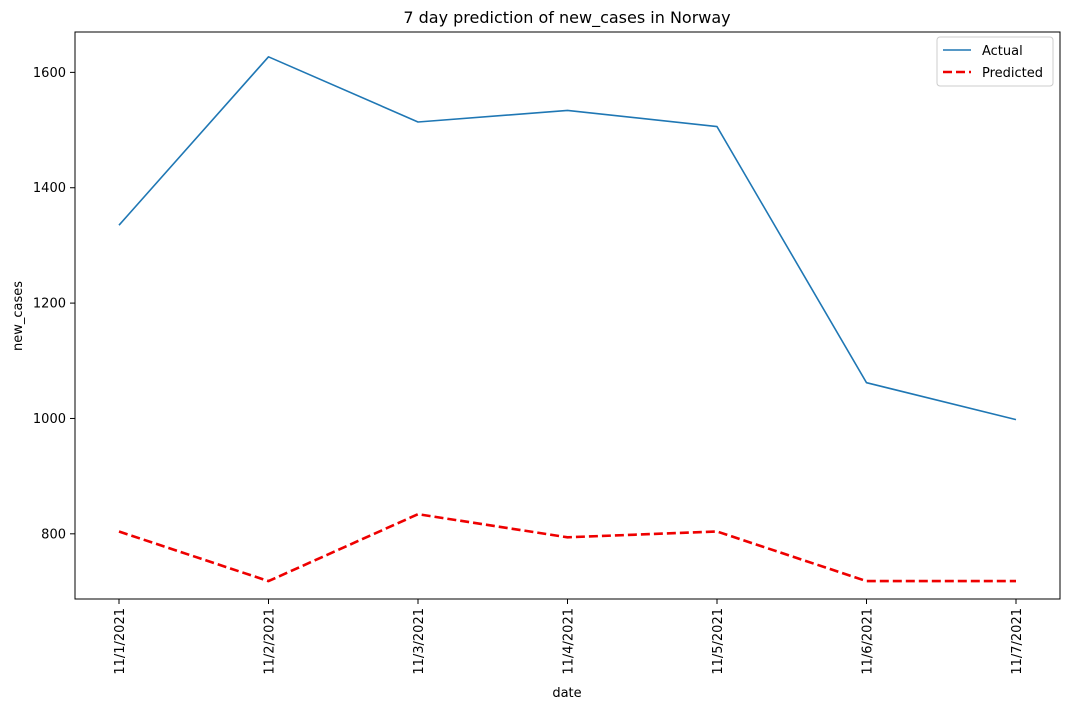 This screenshot has height=713, width=1070. I want to click on x-tick-label: 11/6/2021, so click(868, 641).